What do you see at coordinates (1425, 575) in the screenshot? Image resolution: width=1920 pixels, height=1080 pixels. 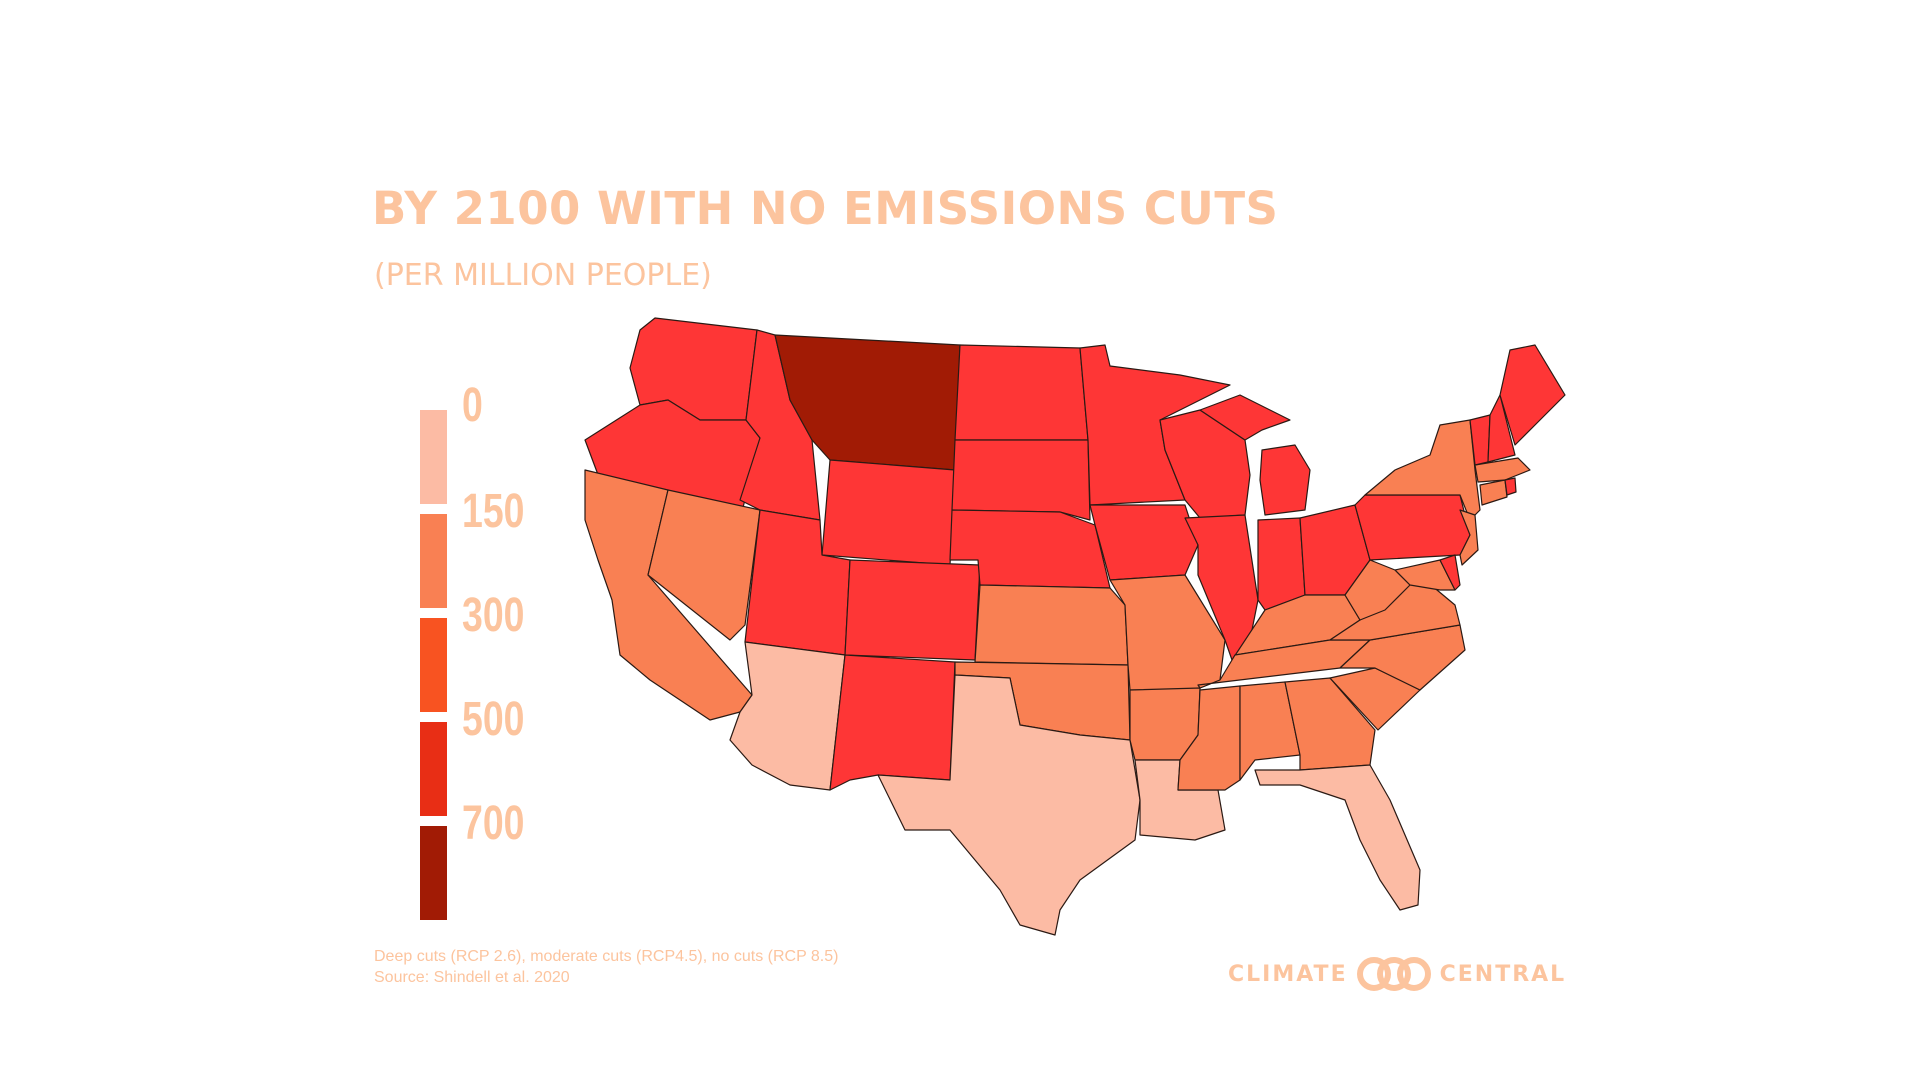 I see `state-maryland` at bounding box center [1425, 575].